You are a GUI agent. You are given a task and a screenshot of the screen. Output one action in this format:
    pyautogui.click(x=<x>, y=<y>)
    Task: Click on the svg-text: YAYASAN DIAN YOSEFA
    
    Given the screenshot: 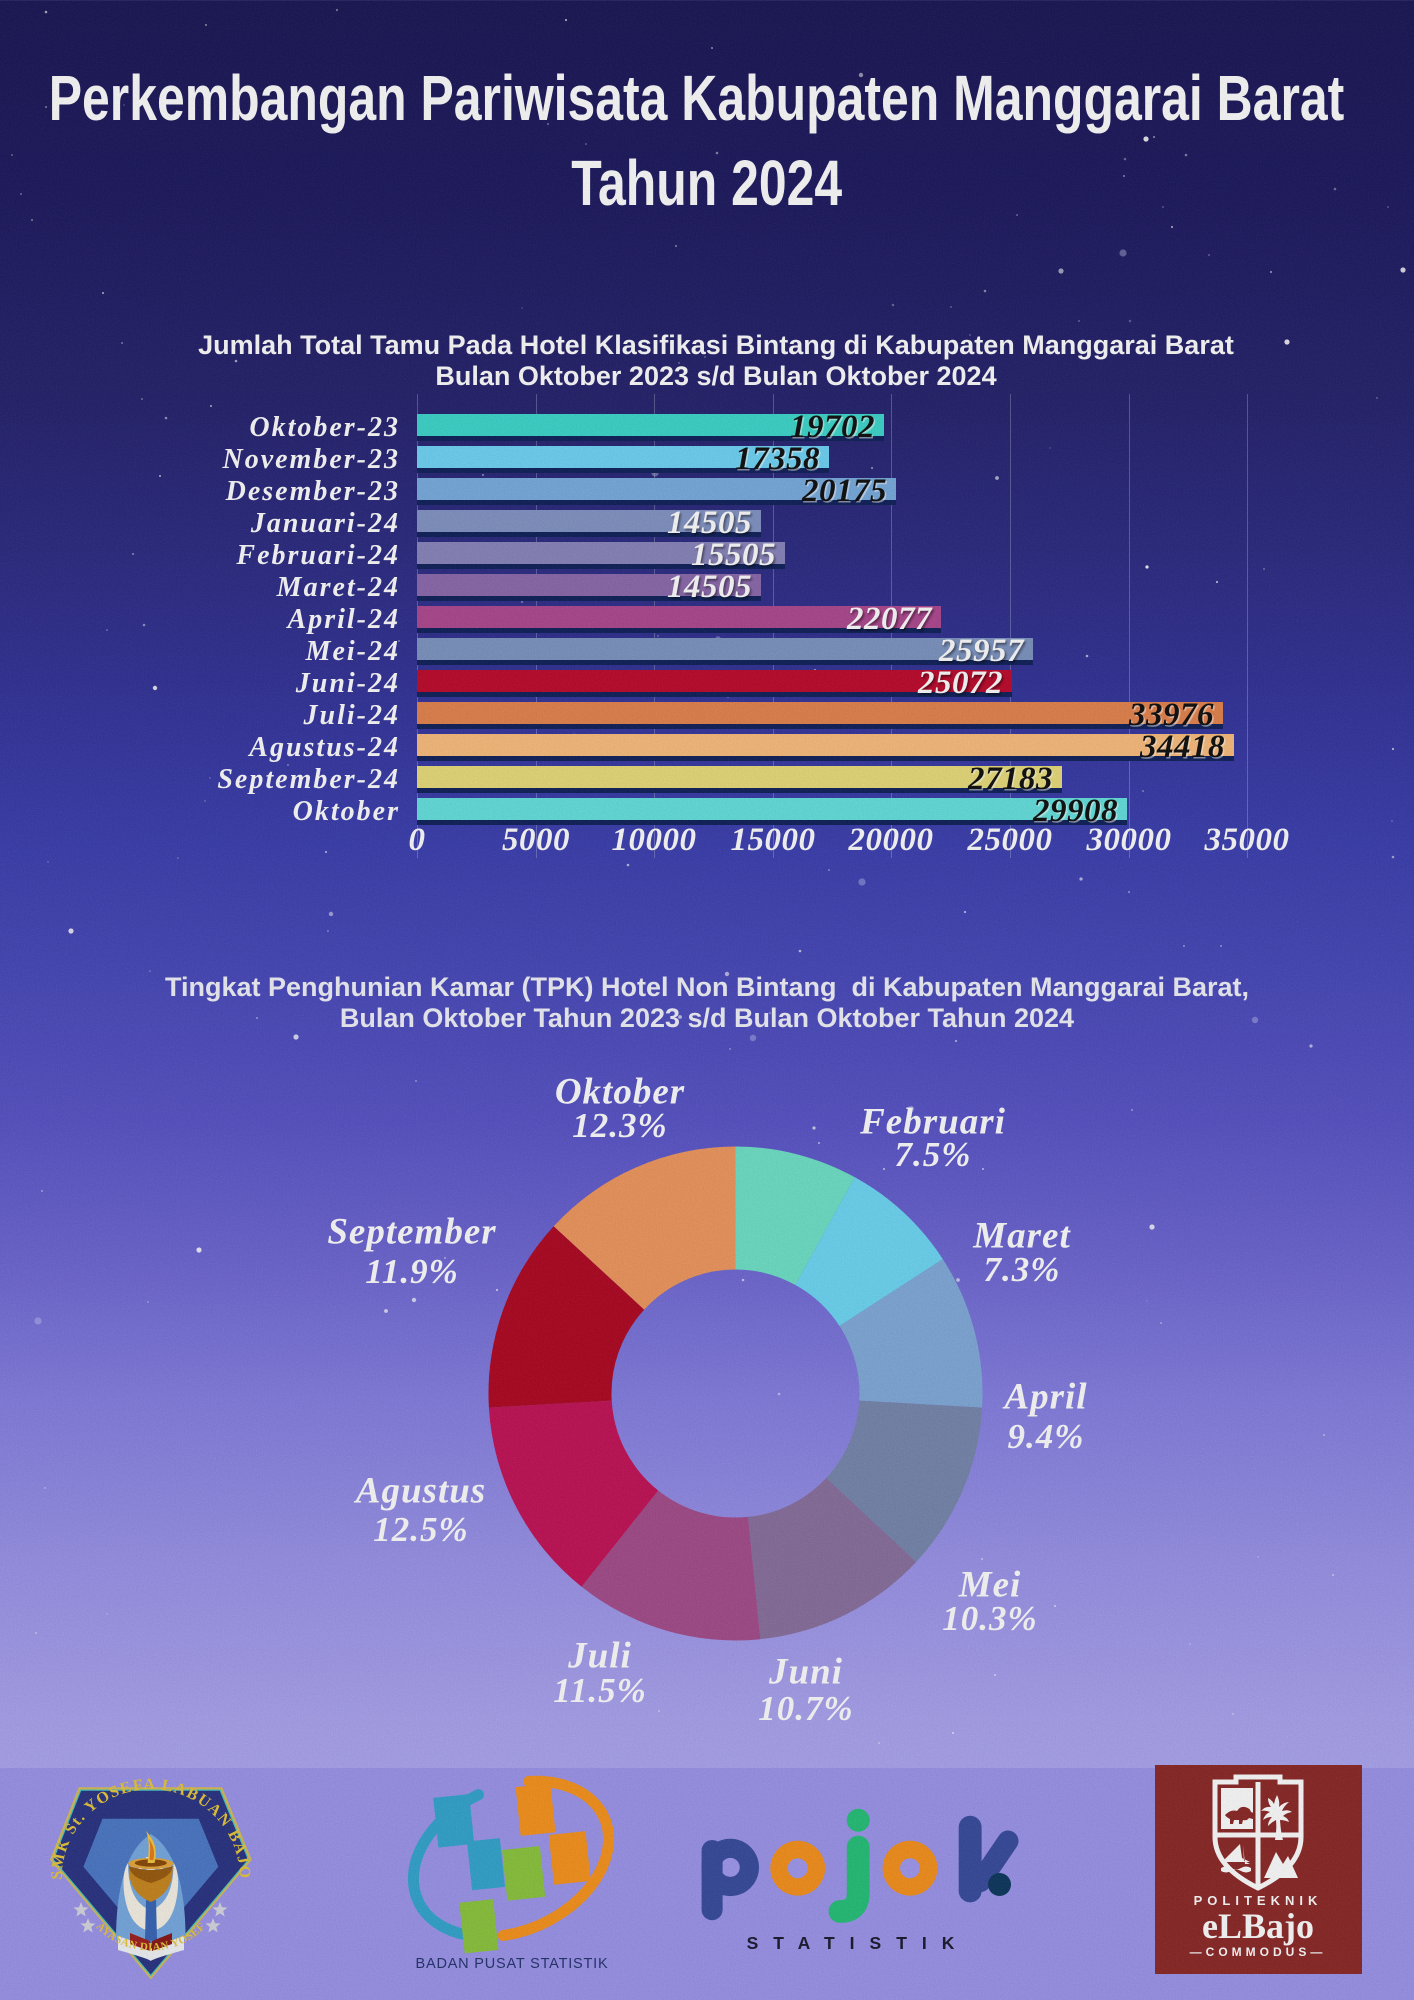 What is the action you would take?
    pyautogui.click(x=104, y=977)
    